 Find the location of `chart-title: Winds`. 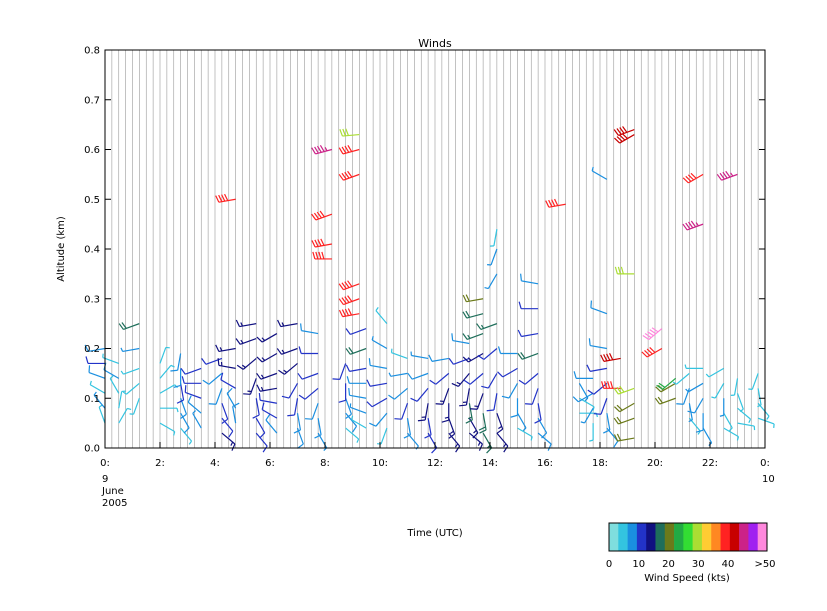

chart-title: Winds is located at coordinates (435, 43).